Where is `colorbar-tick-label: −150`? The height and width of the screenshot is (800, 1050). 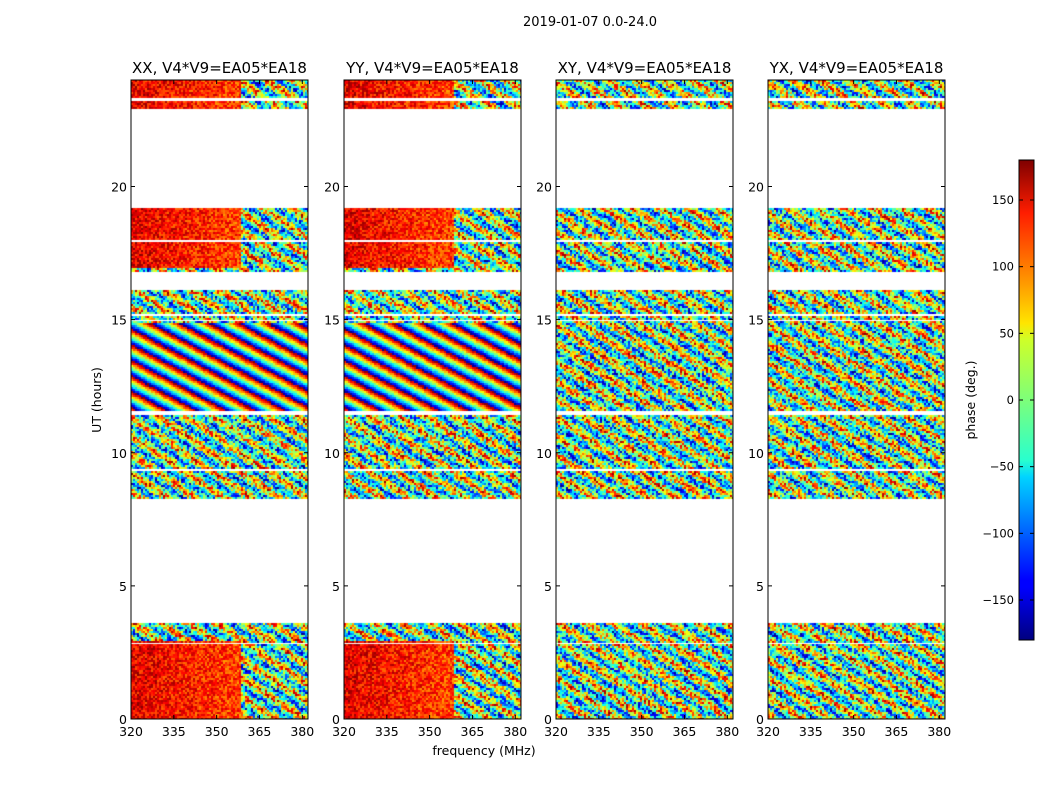
colorbar-tick-label: −150 is located at coordinates (998, 600).